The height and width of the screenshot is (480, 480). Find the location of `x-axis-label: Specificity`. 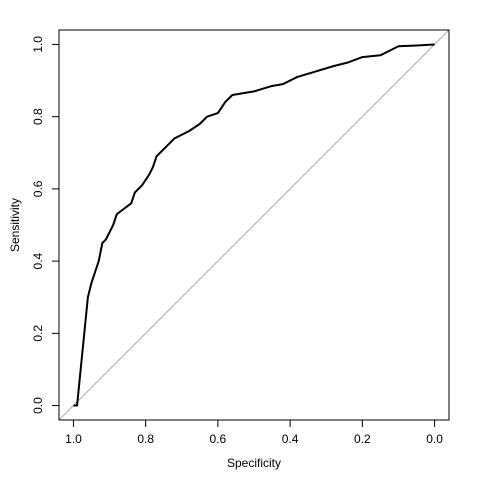

x-axis-label: Specificity is located at coordinates (254, 463).